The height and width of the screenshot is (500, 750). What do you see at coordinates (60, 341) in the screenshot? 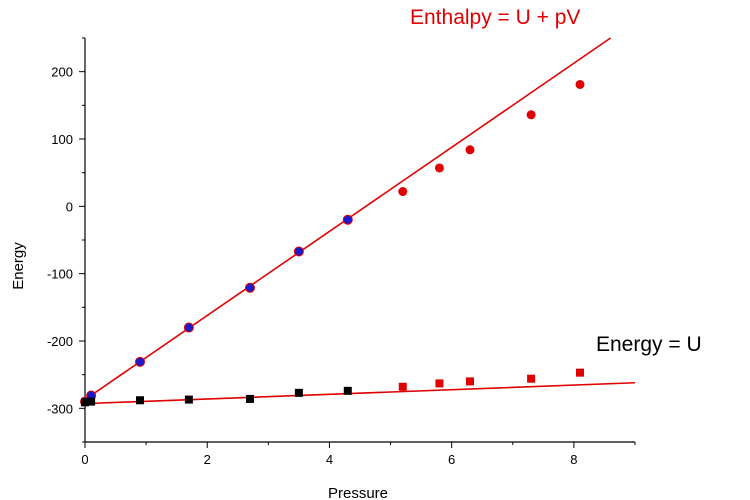
I see `y-tick-label: -200` at bounding box center [60, 341].